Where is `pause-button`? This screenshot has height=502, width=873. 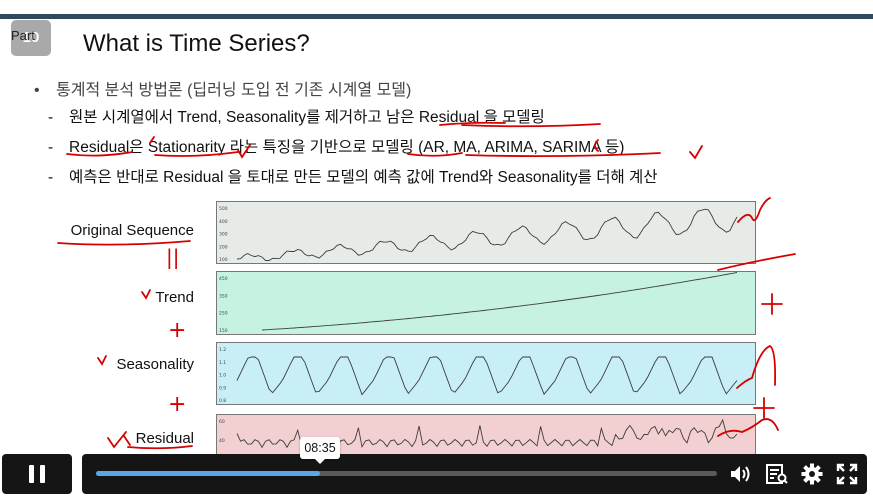
pause-button is located at coordinates (37, 474).